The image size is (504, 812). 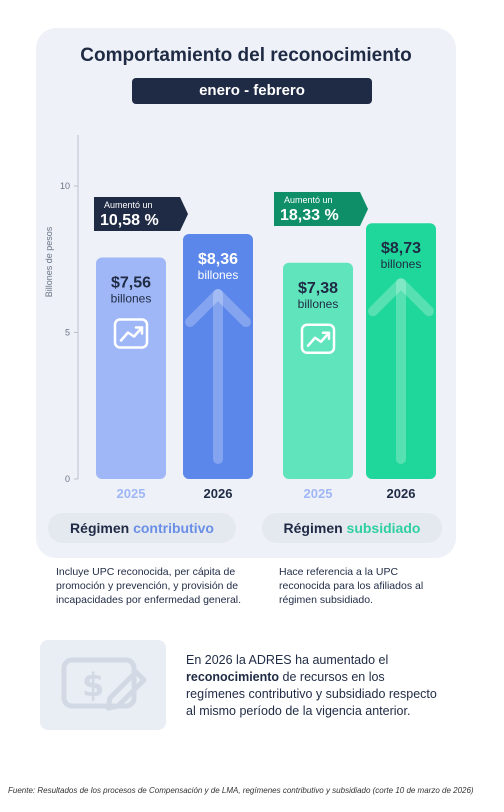 What do you see at coordinates (318, 288) in the screenshot?
I see `bar-value-label: $7,38` at bounding box center [318, 288].